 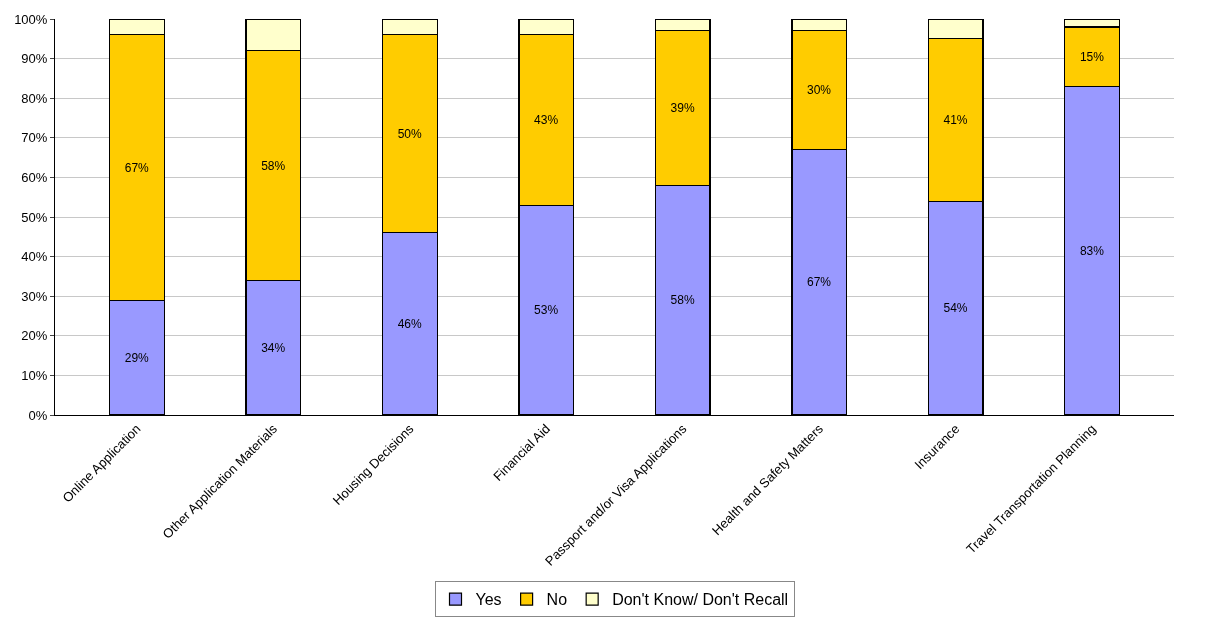 What do you see at coordinates (1092, 56) in the screenshot?
I see `data-label: 15%` at bounding box center [1092, 56].